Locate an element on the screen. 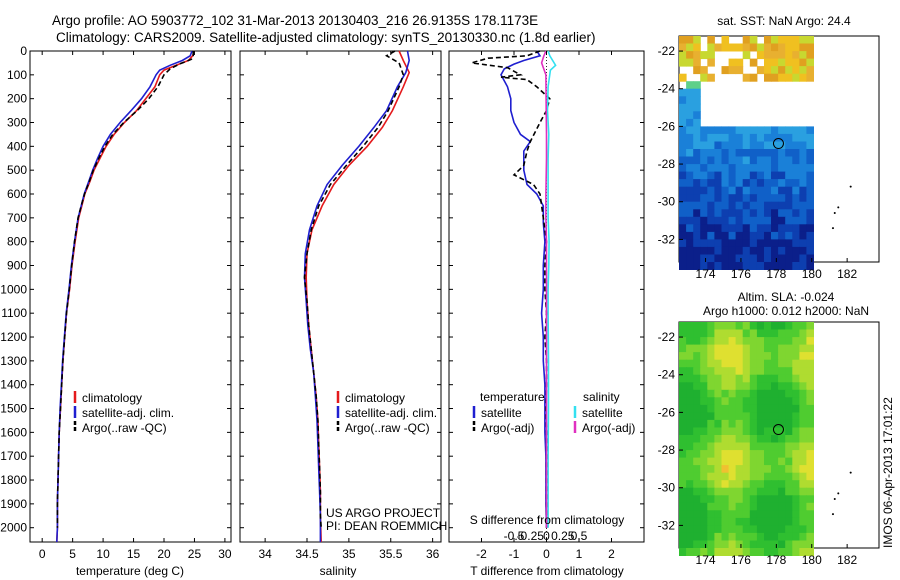 This screenshot has height=580, width=900. legend-label-t-satellite: satellite is located at coordinates (501, 413).